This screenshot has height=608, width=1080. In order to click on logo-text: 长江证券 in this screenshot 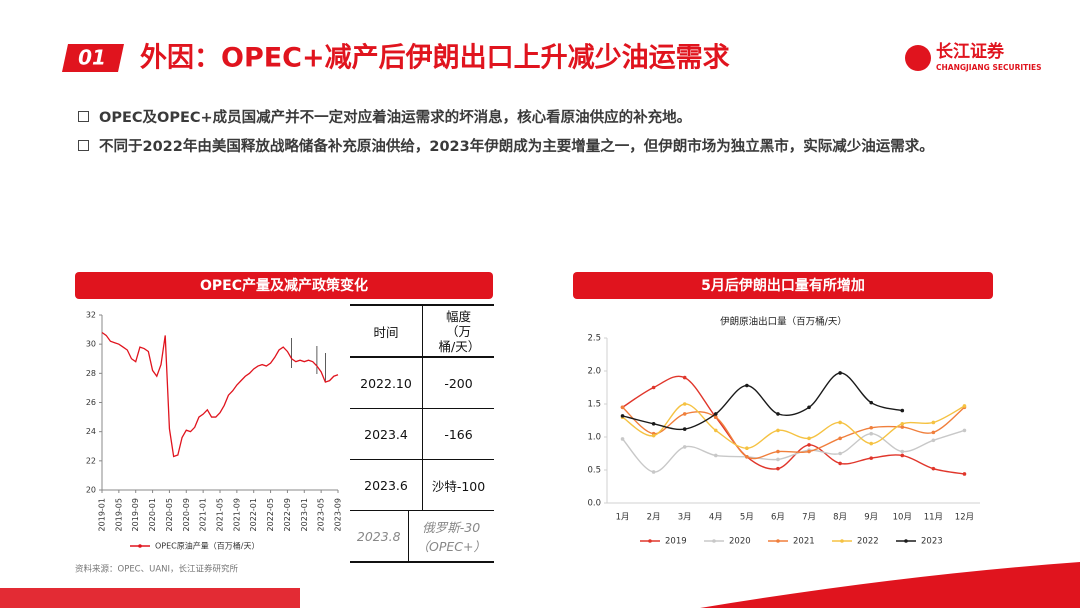, I will do `click(970, 51)`.